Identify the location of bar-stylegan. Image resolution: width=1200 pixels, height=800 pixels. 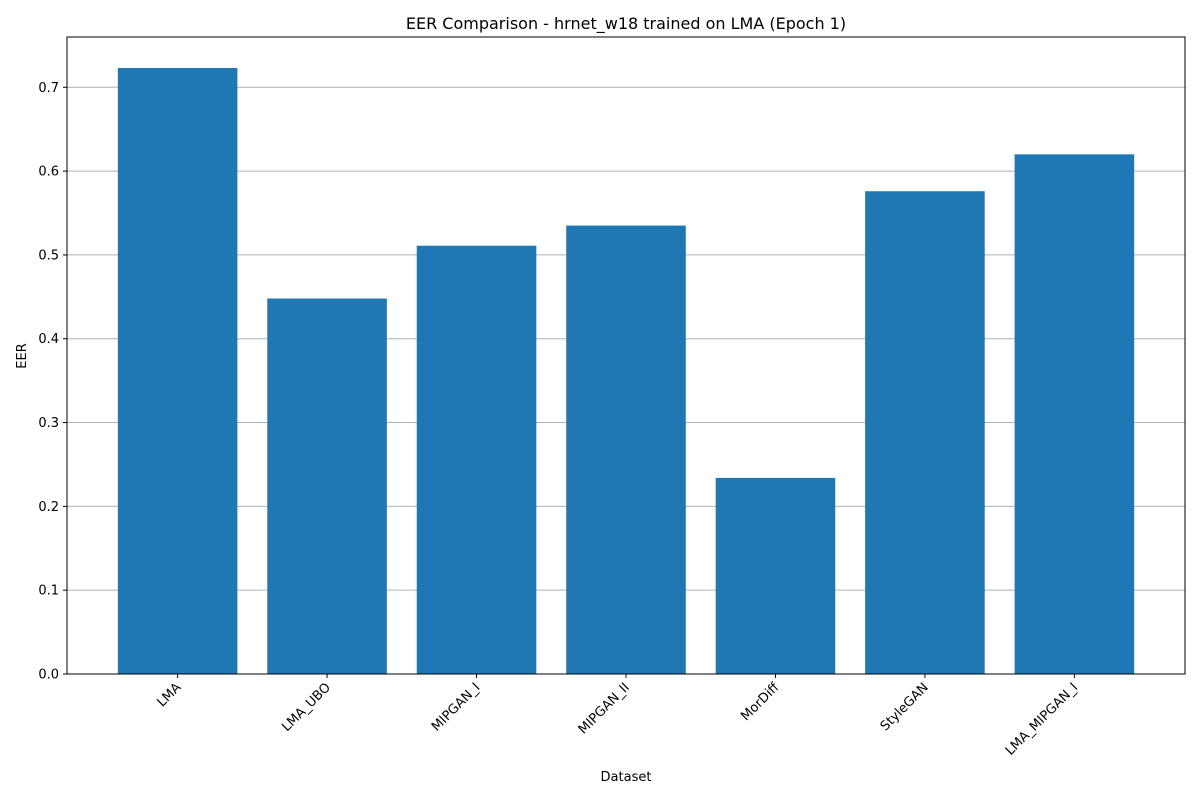
(925, 432).